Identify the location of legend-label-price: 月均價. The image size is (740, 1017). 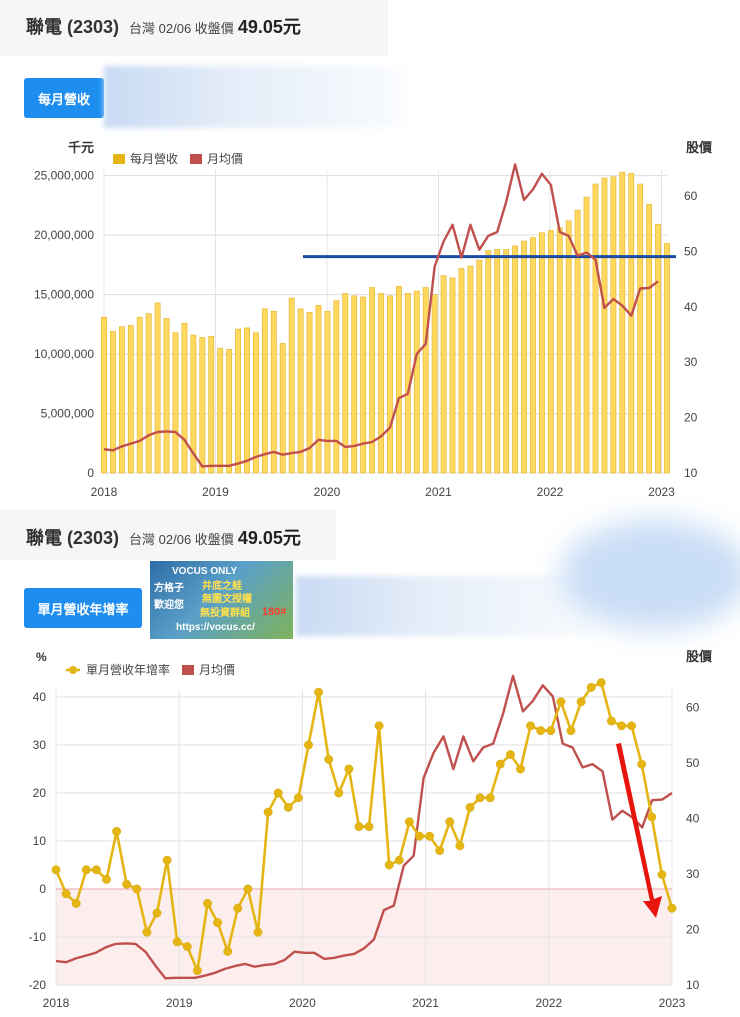
(225, 159).